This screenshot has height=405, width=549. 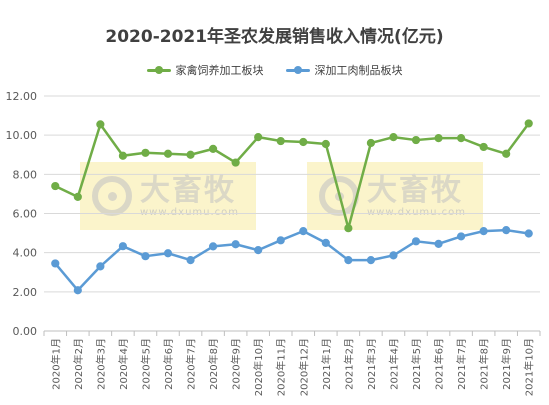 I want to click on x-tick-label: 2021年2月, so click(x=348, y=364).